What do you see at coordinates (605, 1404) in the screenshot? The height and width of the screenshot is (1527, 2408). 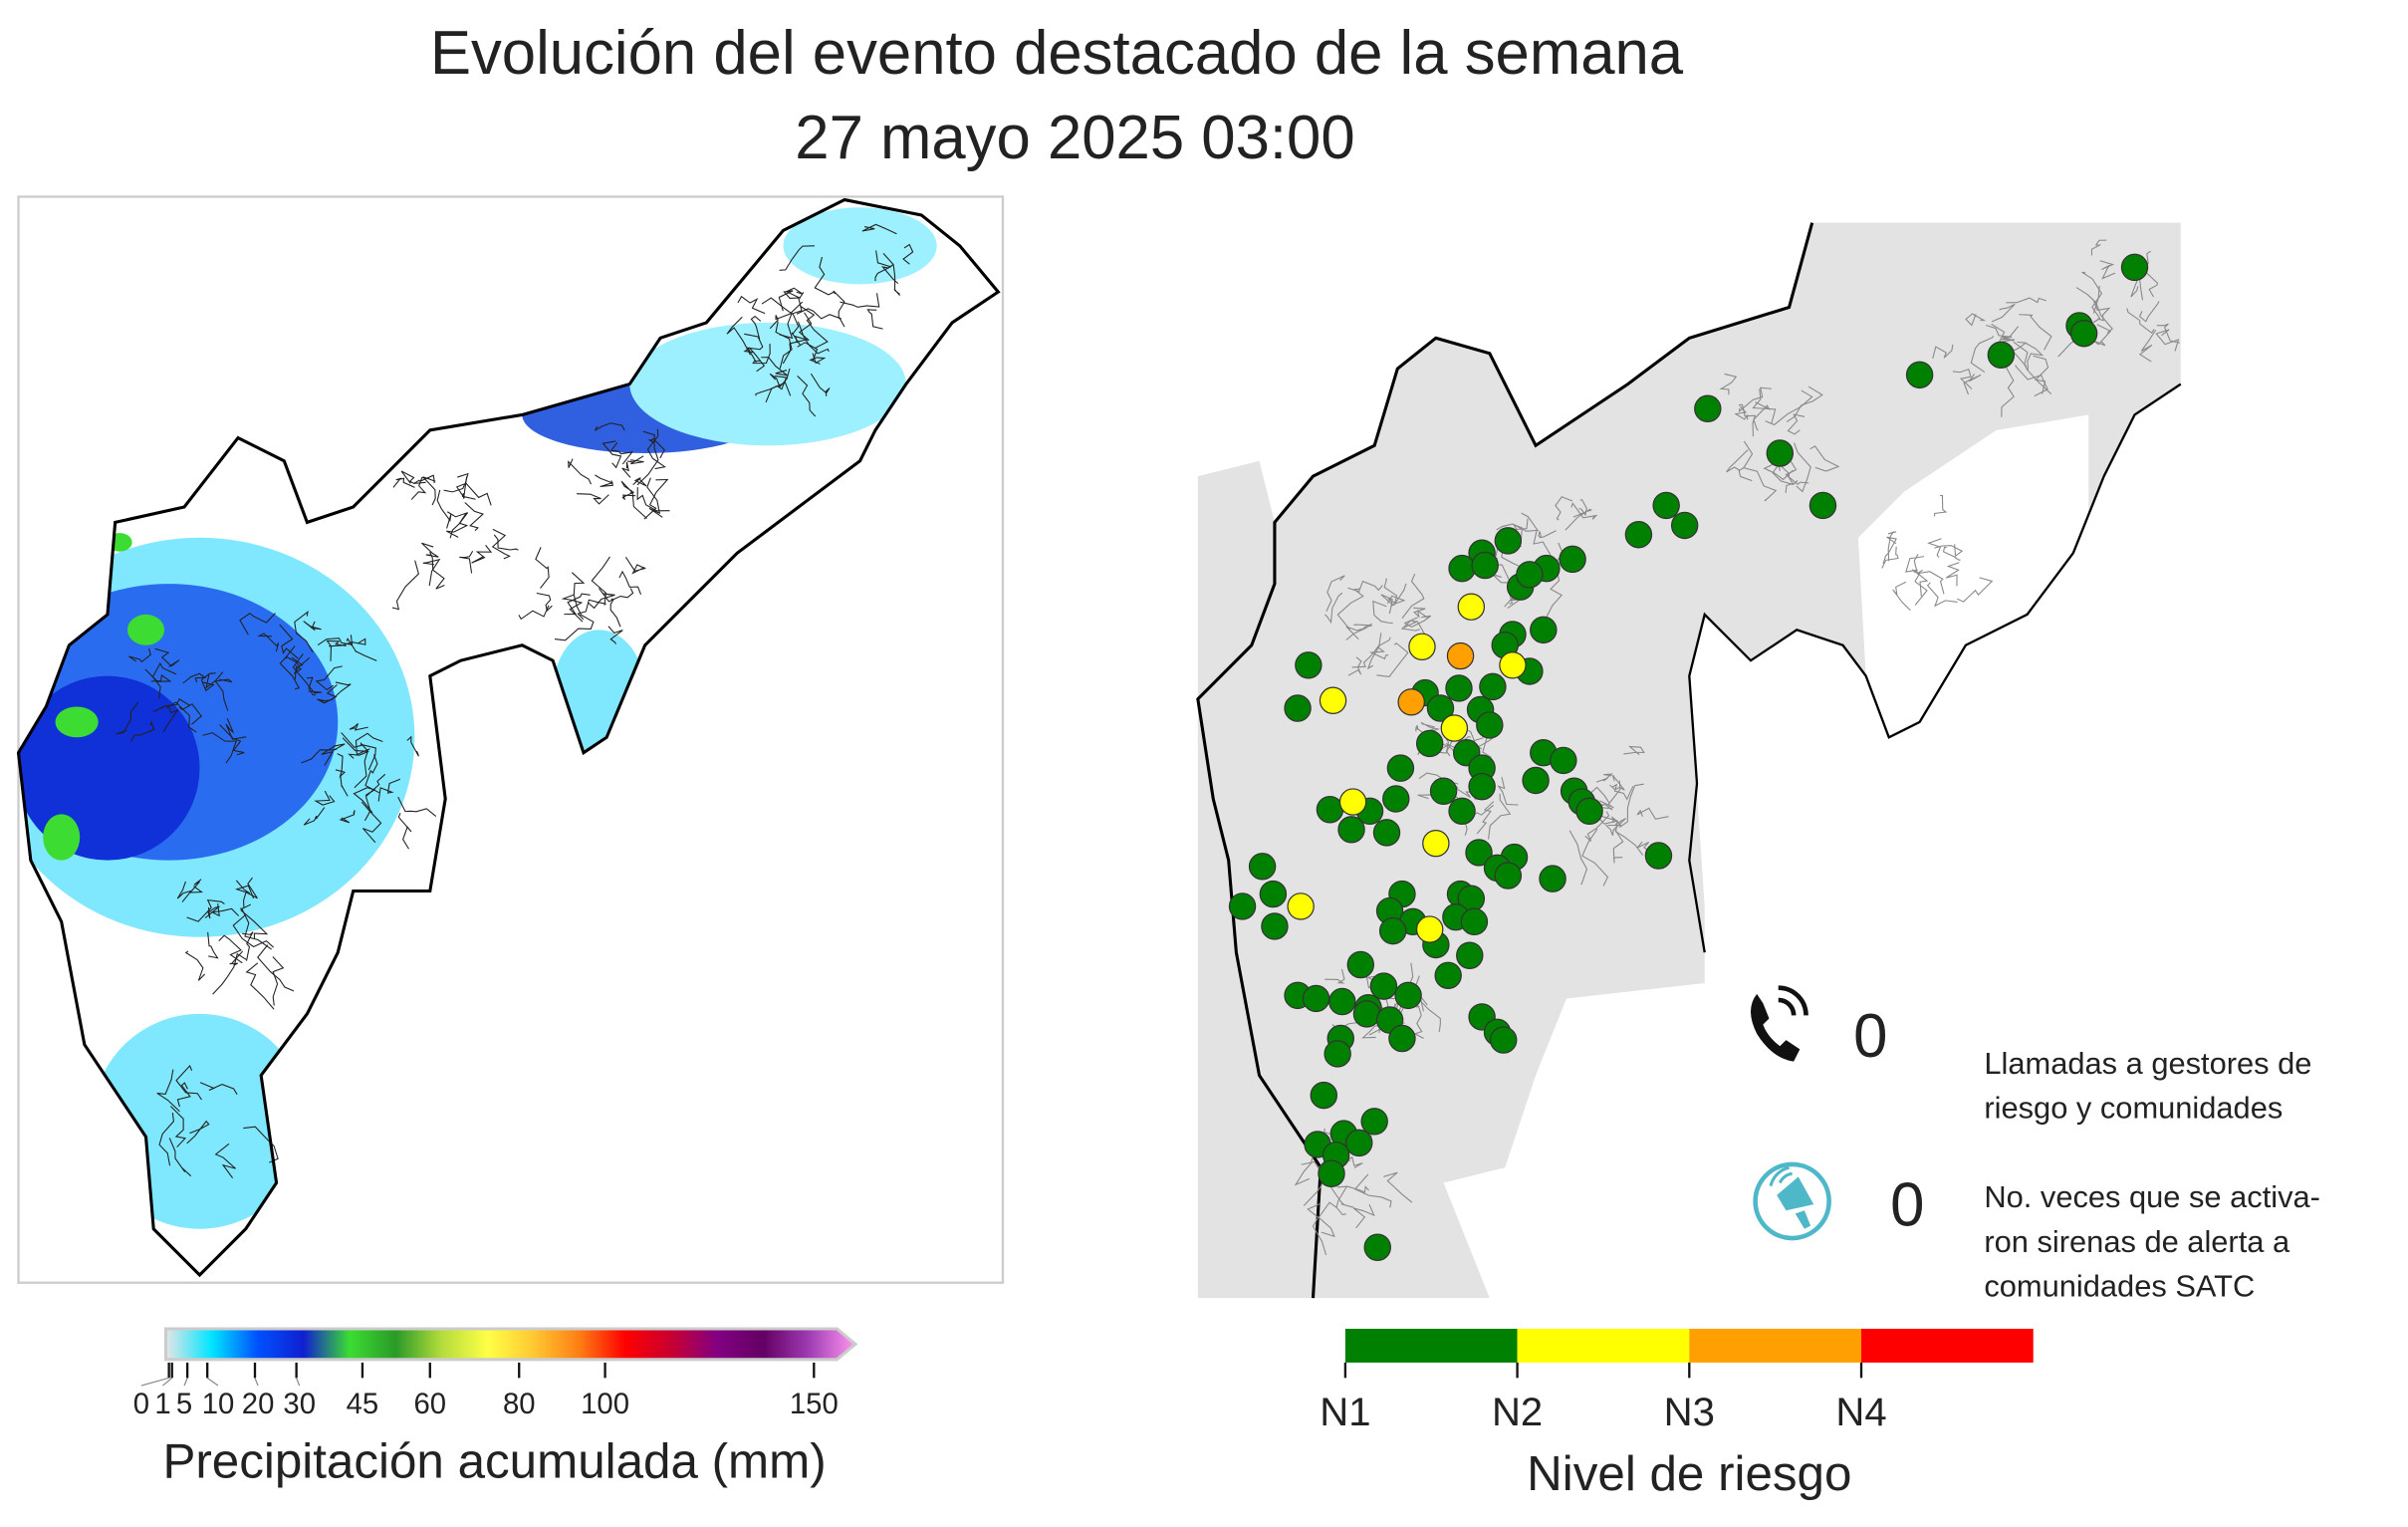 I see `colorbar-tick-label: 100` at bounding box center [605, 1404].